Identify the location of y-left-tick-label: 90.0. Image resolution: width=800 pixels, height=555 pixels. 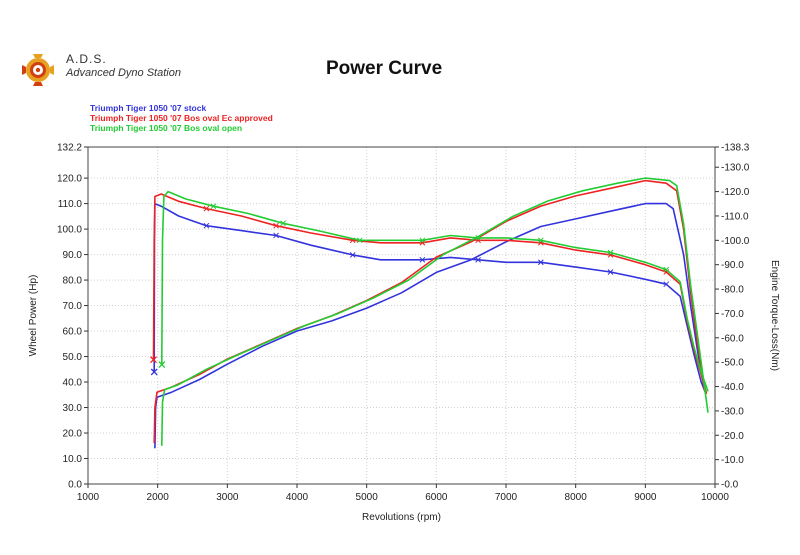
(73, 255).